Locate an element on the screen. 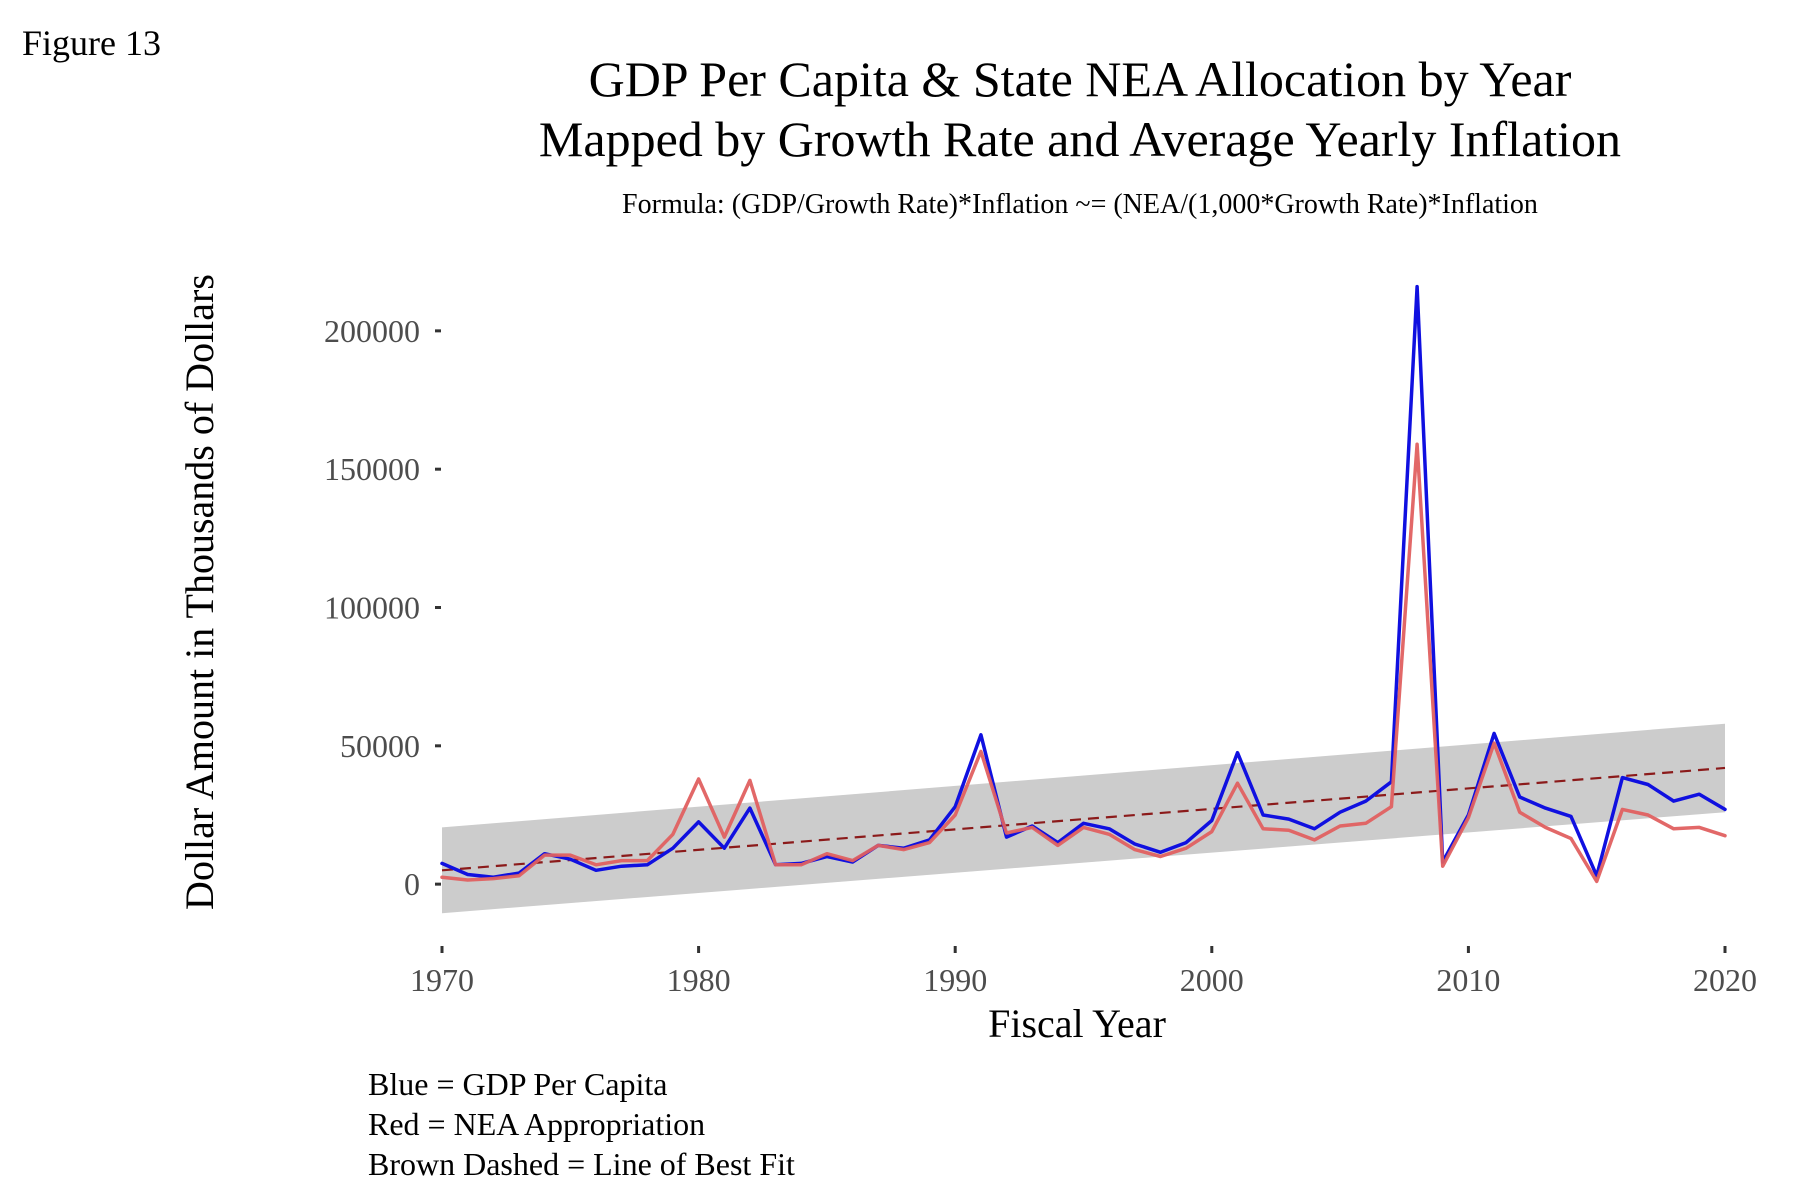 The width and height of the screenshot is (1800, 1200). y-tick-label: 0 is located at coordinates (412, 884).